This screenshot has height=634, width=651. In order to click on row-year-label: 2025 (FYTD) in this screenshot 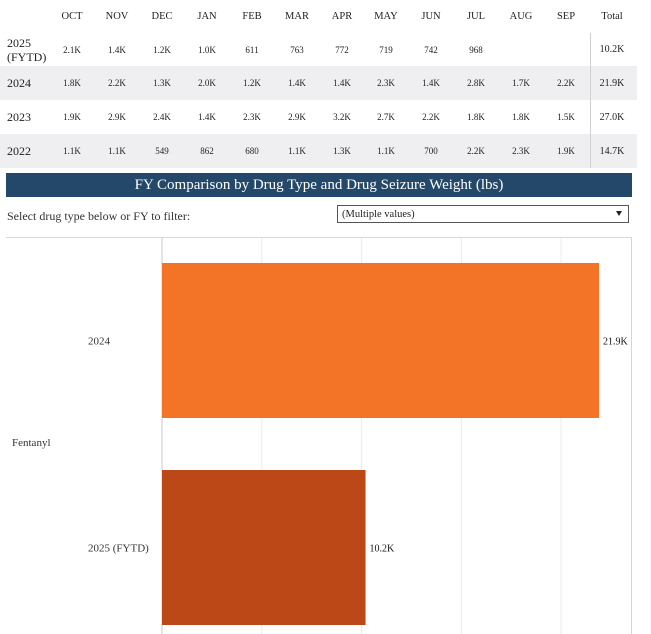, I will do `click(27, 49)`.